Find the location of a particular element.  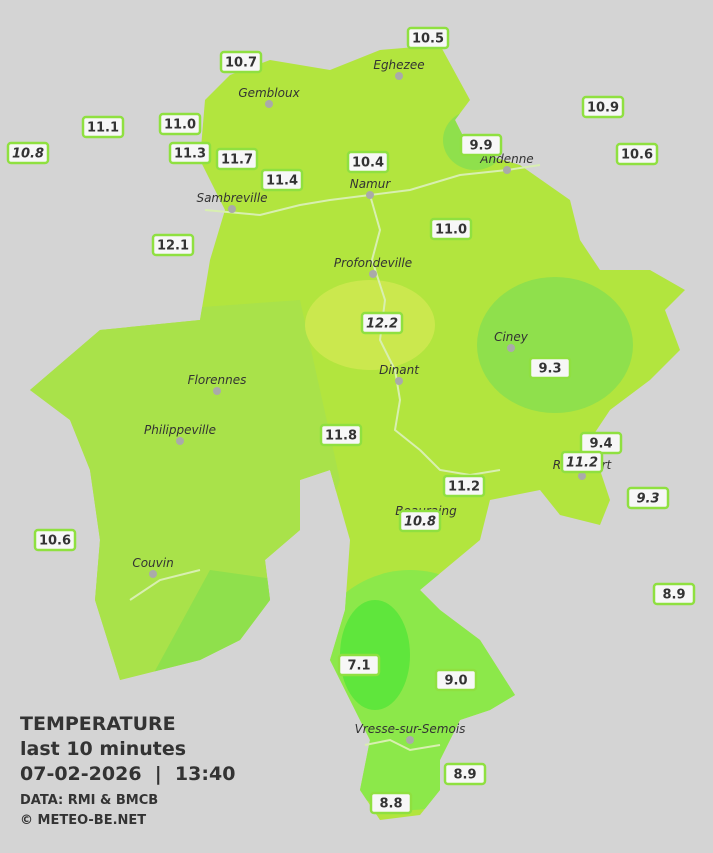

station-value: 9.9 is located at coordinates (480, 146).